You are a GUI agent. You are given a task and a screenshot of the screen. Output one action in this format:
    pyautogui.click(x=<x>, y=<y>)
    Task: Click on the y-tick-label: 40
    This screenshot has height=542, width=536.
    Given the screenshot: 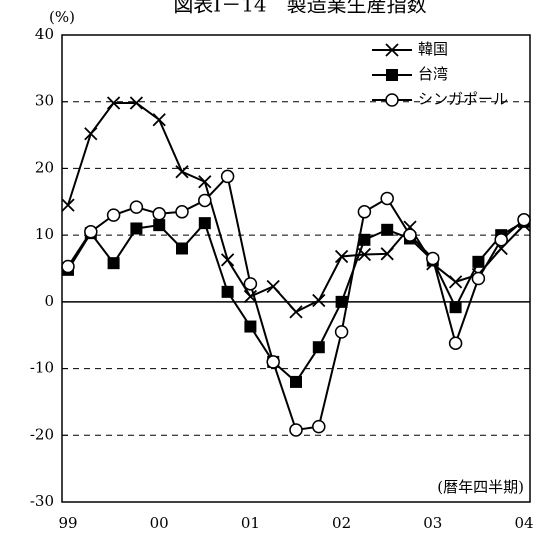 What is the action you would take?
    pyautogui.click(x=44, y=34)
    